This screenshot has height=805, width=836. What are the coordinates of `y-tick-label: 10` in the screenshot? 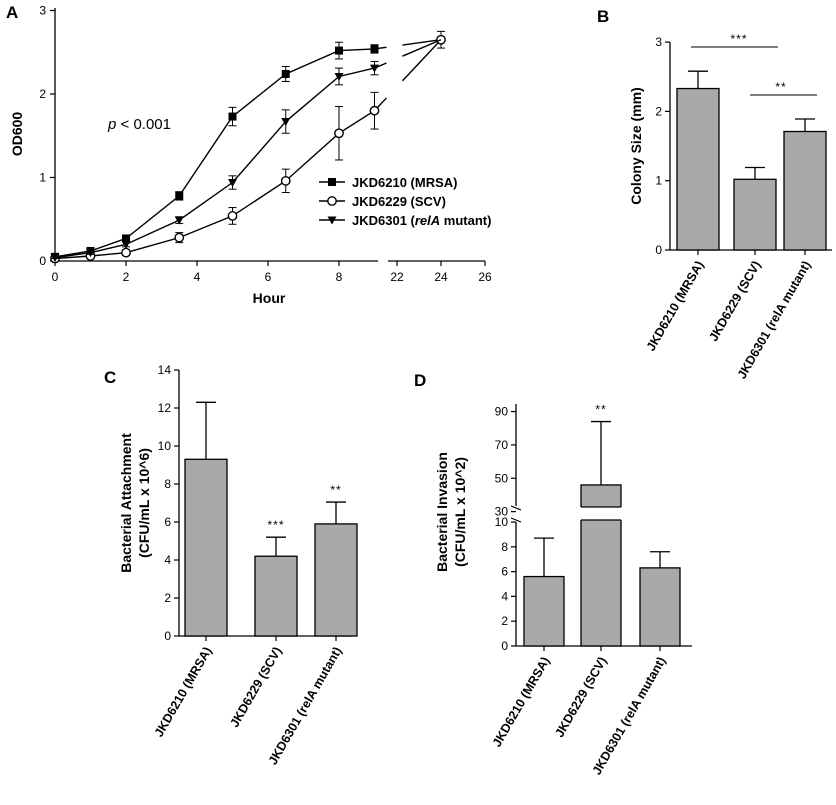 It's located at (165, 446).